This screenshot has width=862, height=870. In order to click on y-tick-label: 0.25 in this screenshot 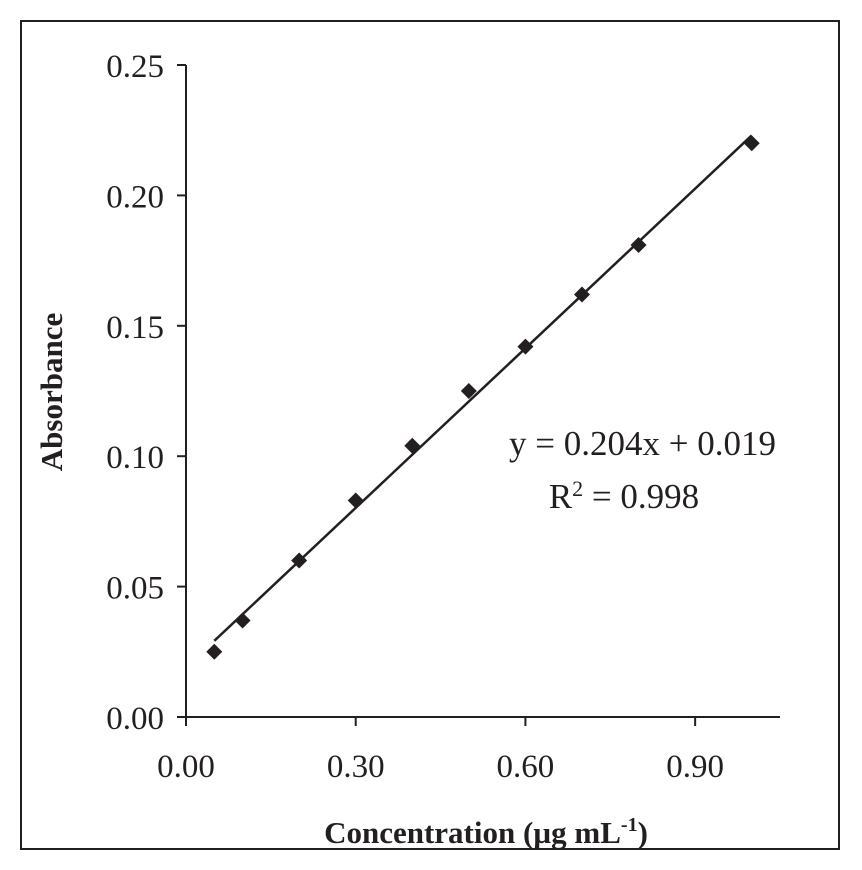, I will do `click(135, 67)`.